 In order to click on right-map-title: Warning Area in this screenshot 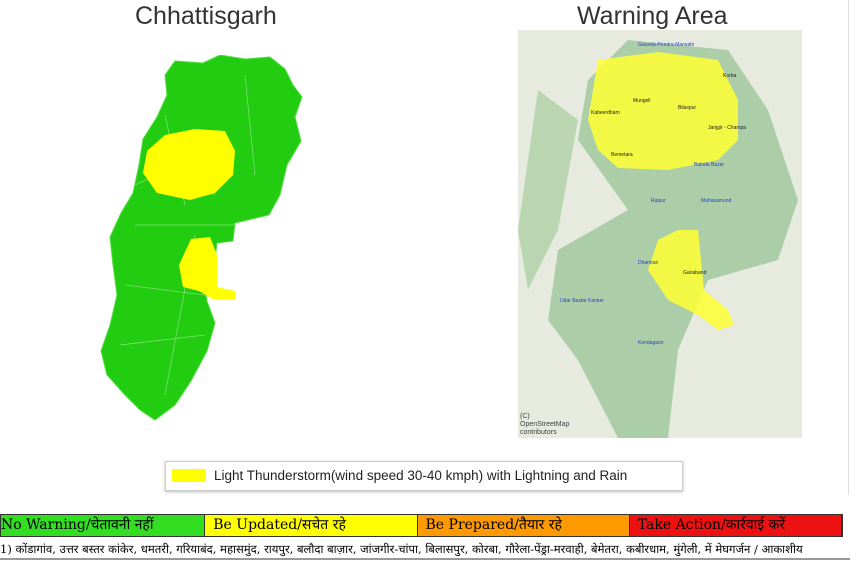, I will do `click(652, 16)`.